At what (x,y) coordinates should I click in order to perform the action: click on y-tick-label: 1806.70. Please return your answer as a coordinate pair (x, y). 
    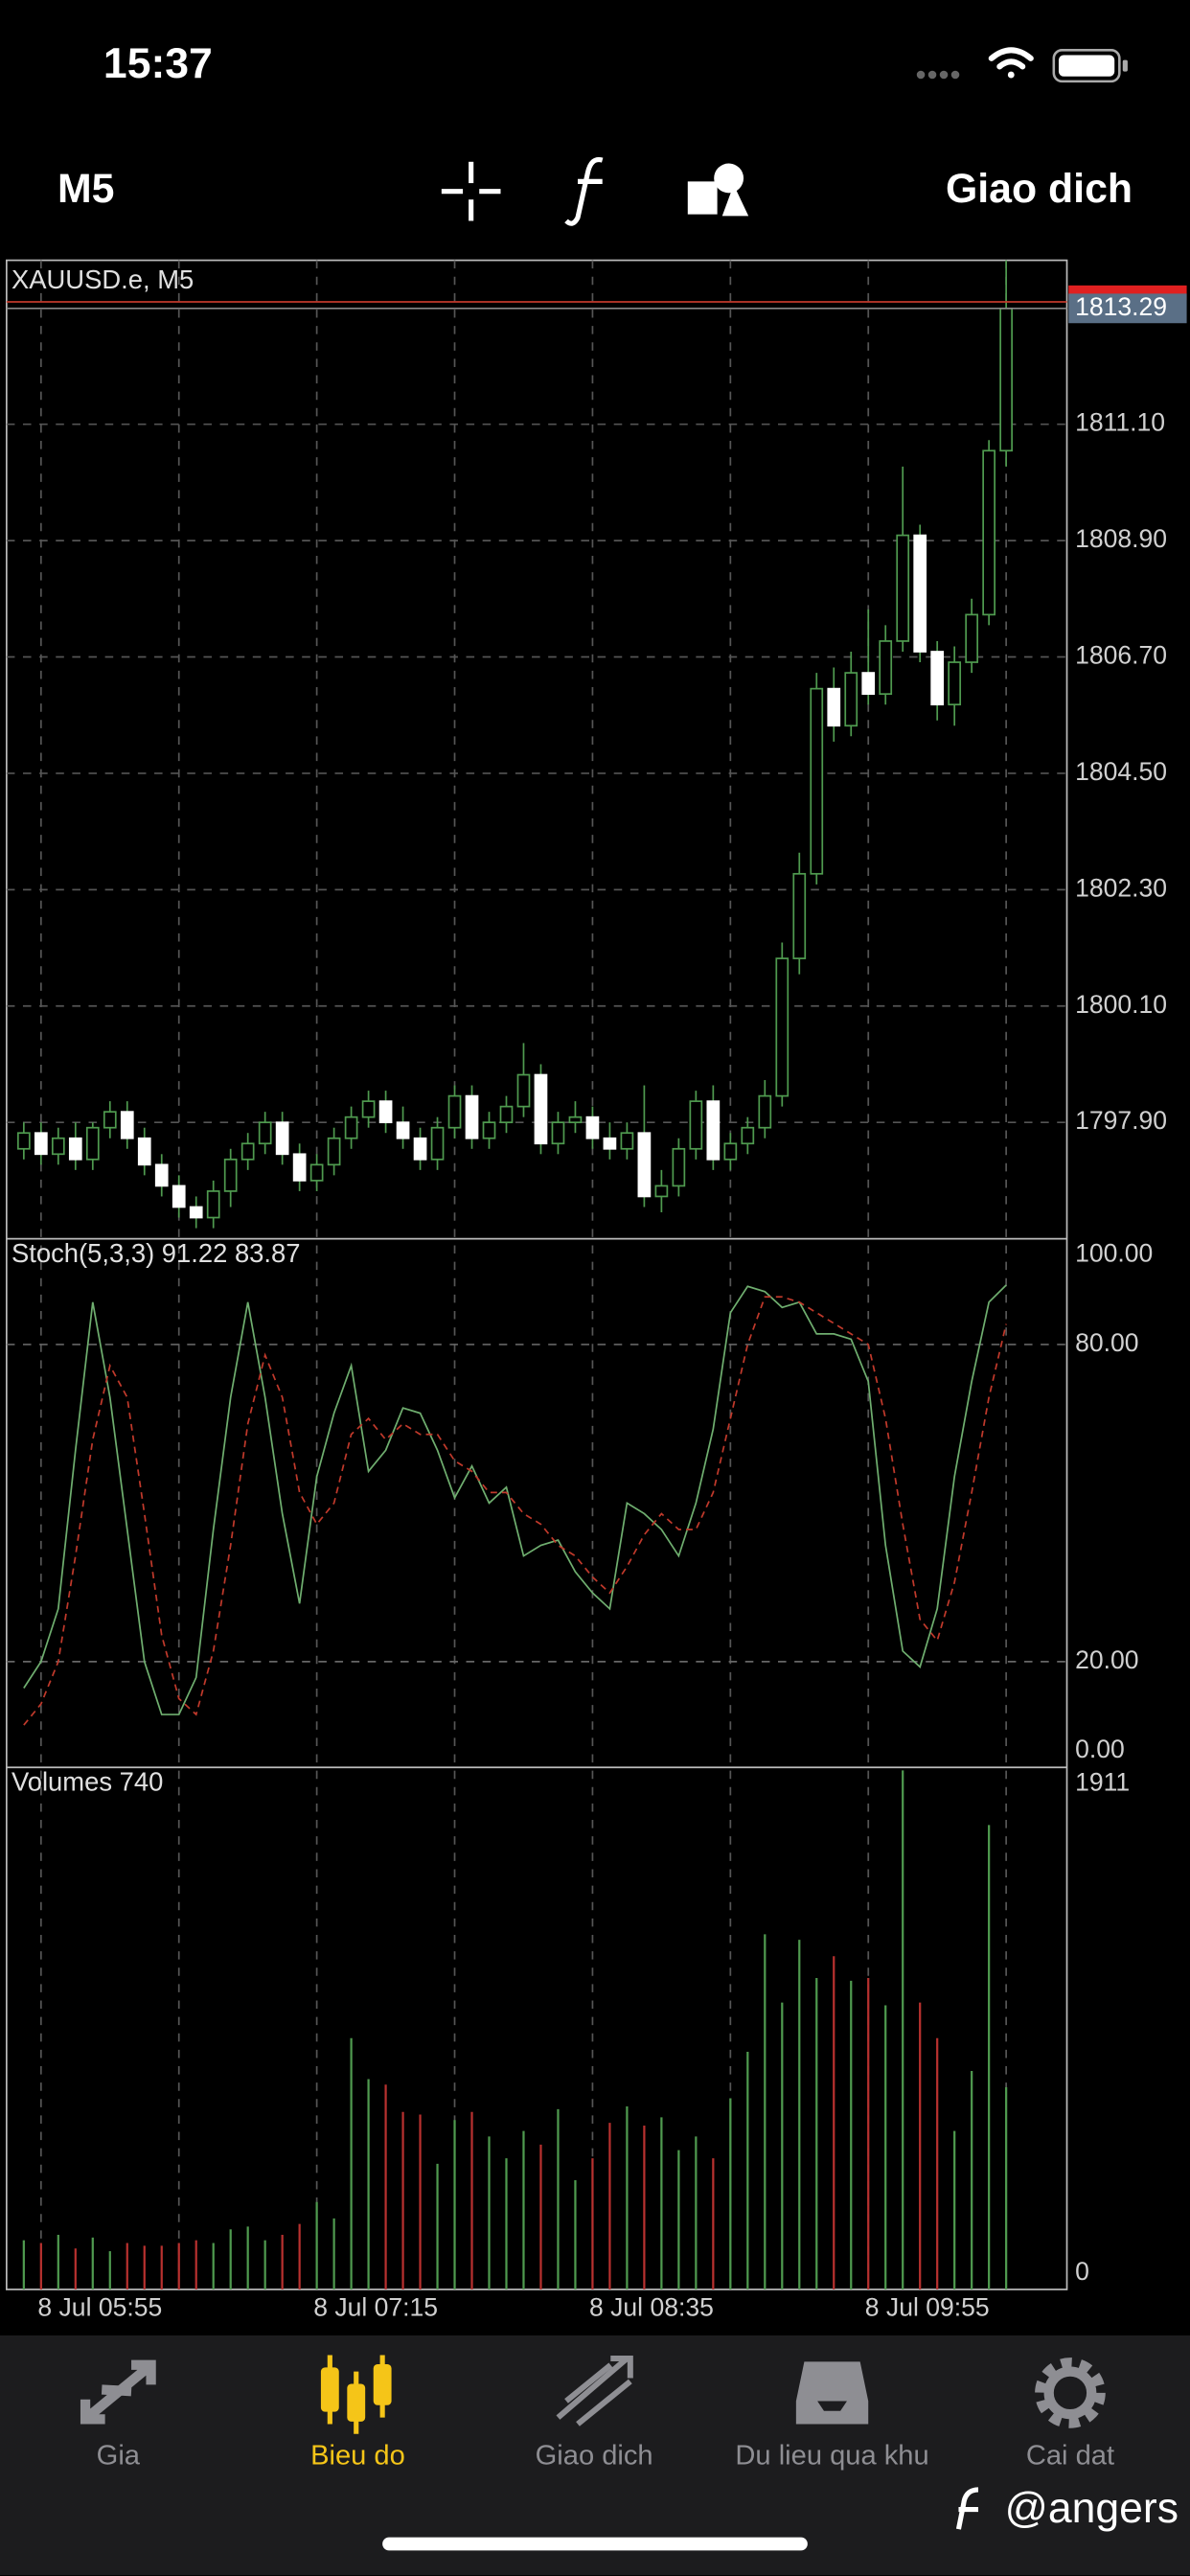
    Looking at the image, I should click on (1121, 655).